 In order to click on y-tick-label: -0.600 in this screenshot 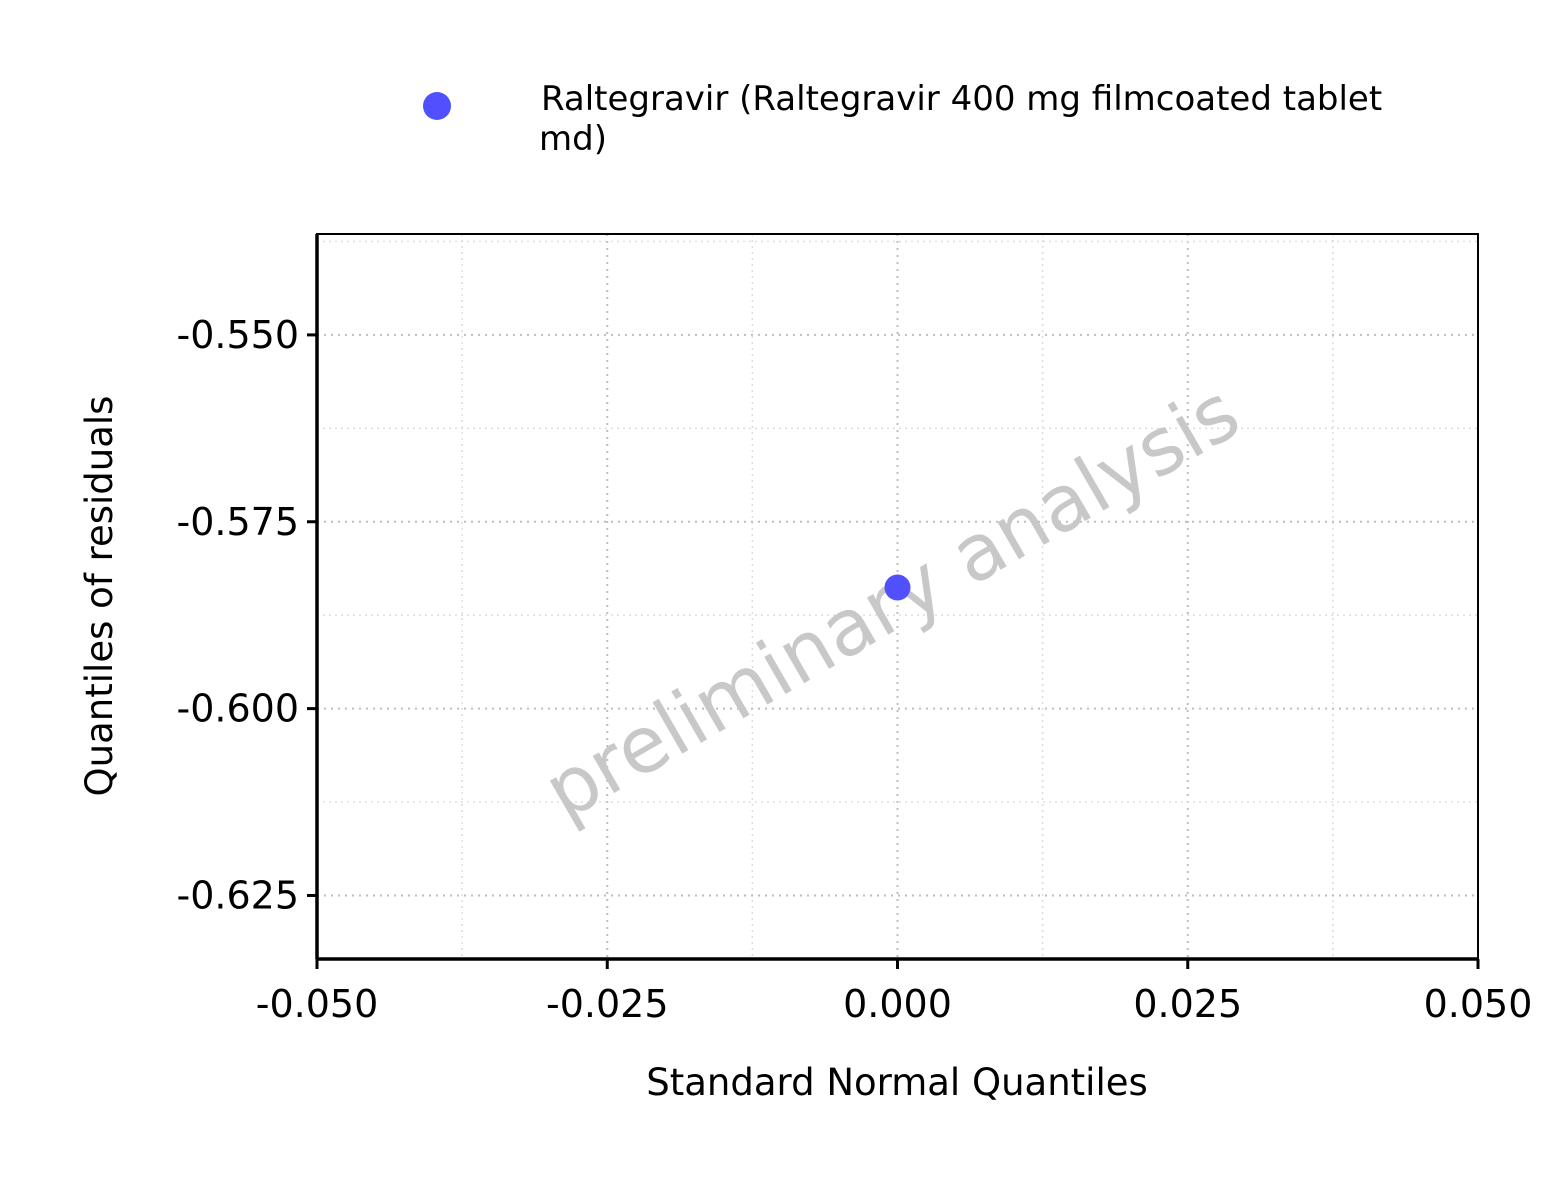, I will do `click(238, 709)`.